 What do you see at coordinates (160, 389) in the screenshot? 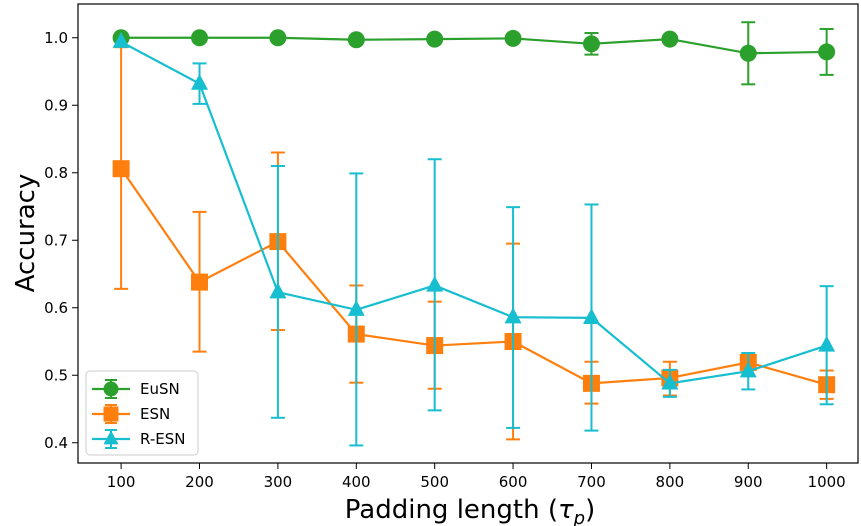
I see `legend-label: EuSN` at bounding box center [160, 389].